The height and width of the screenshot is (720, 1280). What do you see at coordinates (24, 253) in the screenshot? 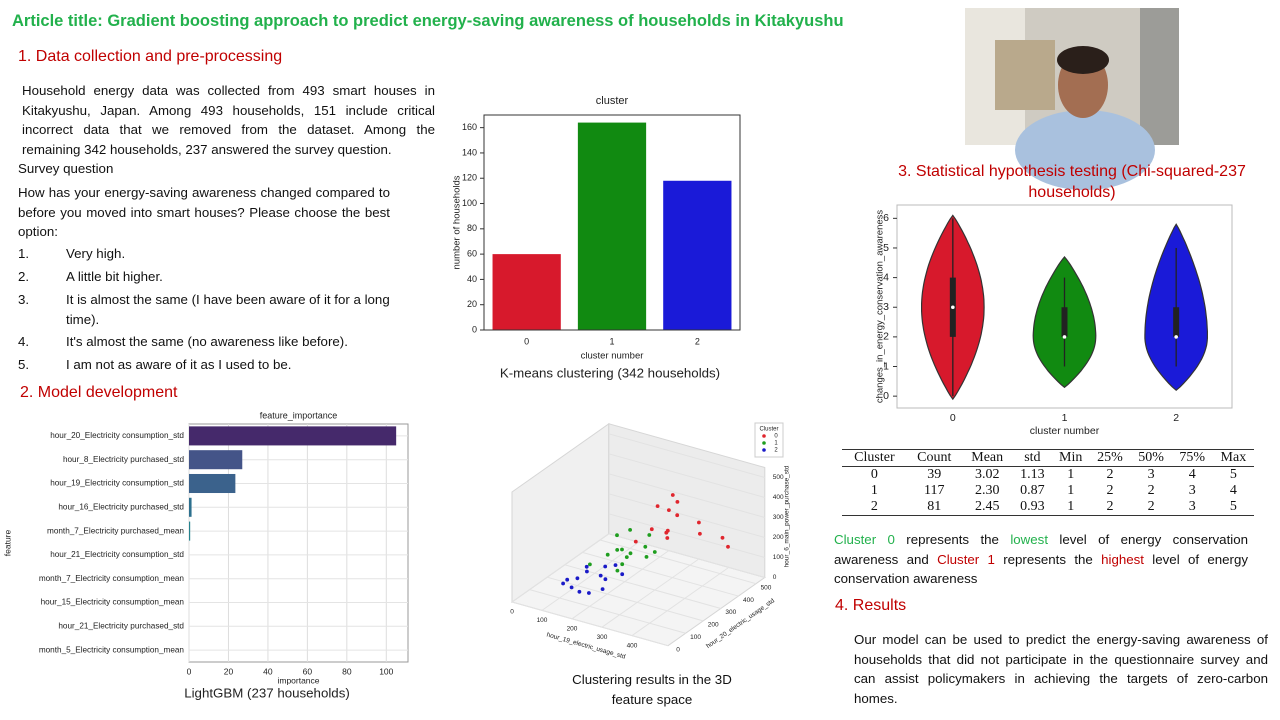
I see `option-number: 1.` at bounding box center [24, 253].